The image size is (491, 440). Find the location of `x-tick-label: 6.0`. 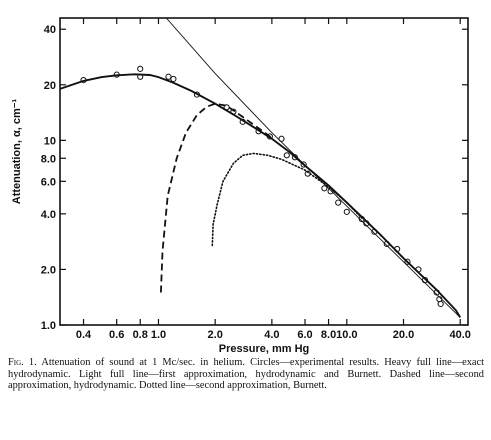

x-tick-label: 6.0 is located at coordinates (304, 335).